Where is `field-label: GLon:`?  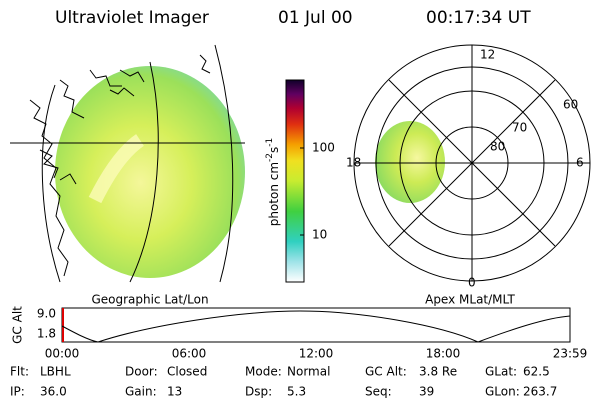 field-label: GLon: is located at coordinates (502, 392).